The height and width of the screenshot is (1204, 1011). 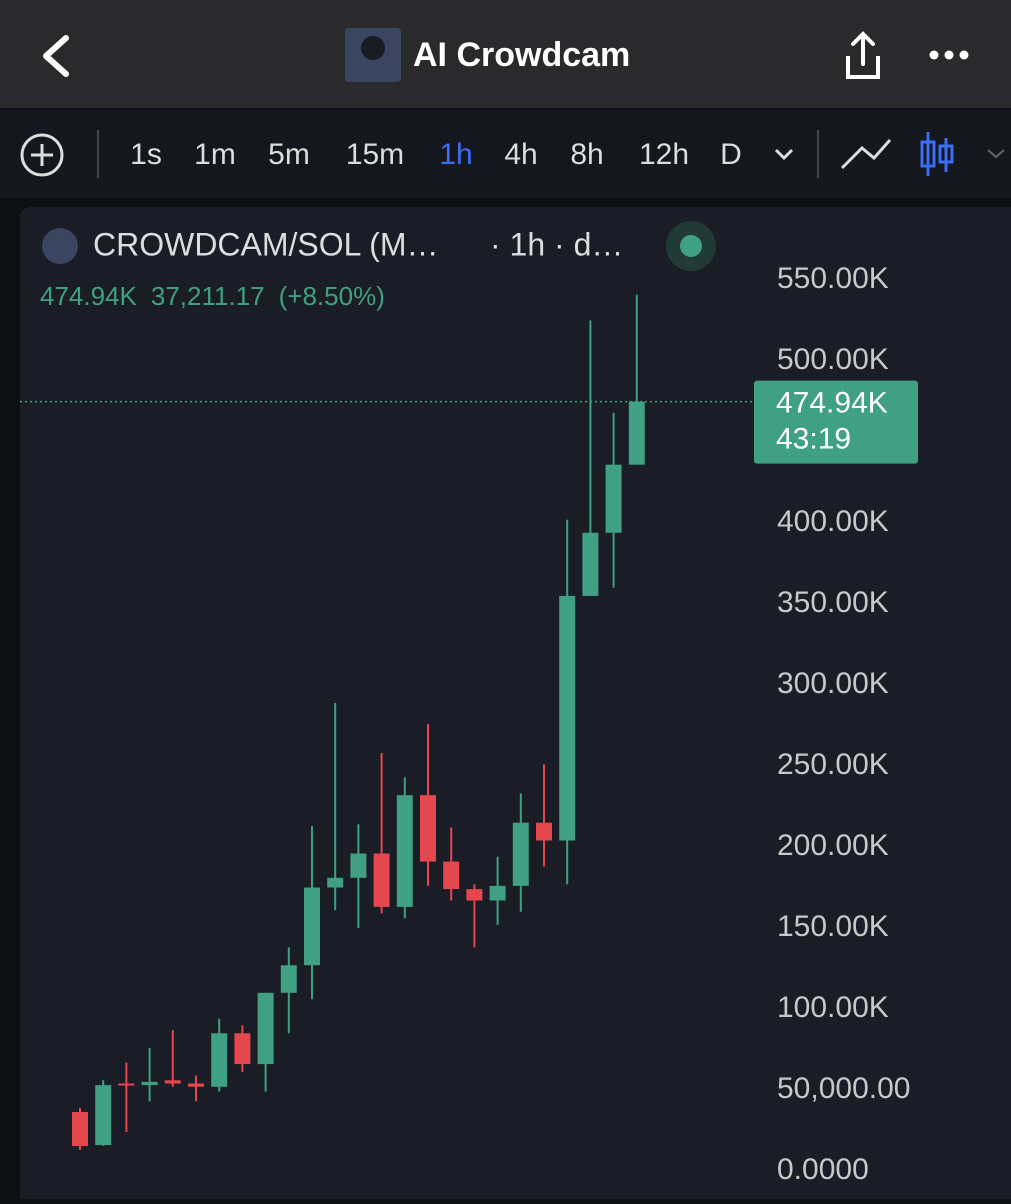 What do you see at coordinates (866, 154) in the screenshot?
I see `line-chart-button` at bounding box center [866, 154].